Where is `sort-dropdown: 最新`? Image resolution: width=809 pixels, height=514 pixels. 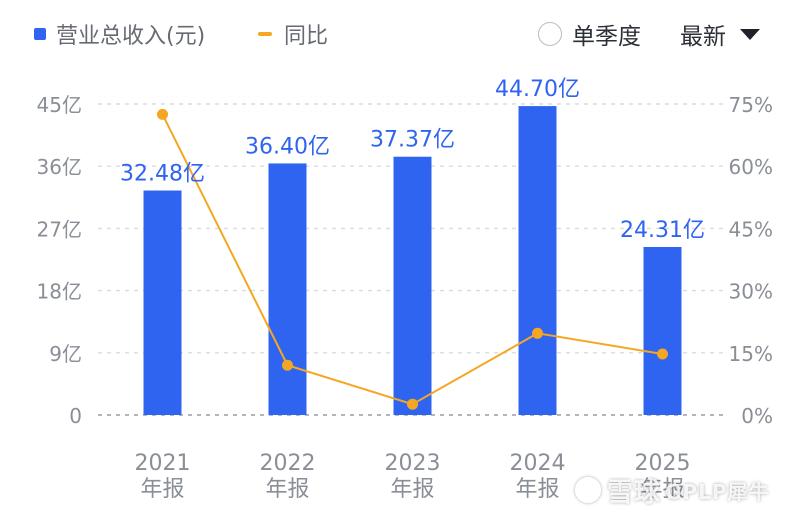
sort-dropdown: 最新 is located at coordinates (720, 34).